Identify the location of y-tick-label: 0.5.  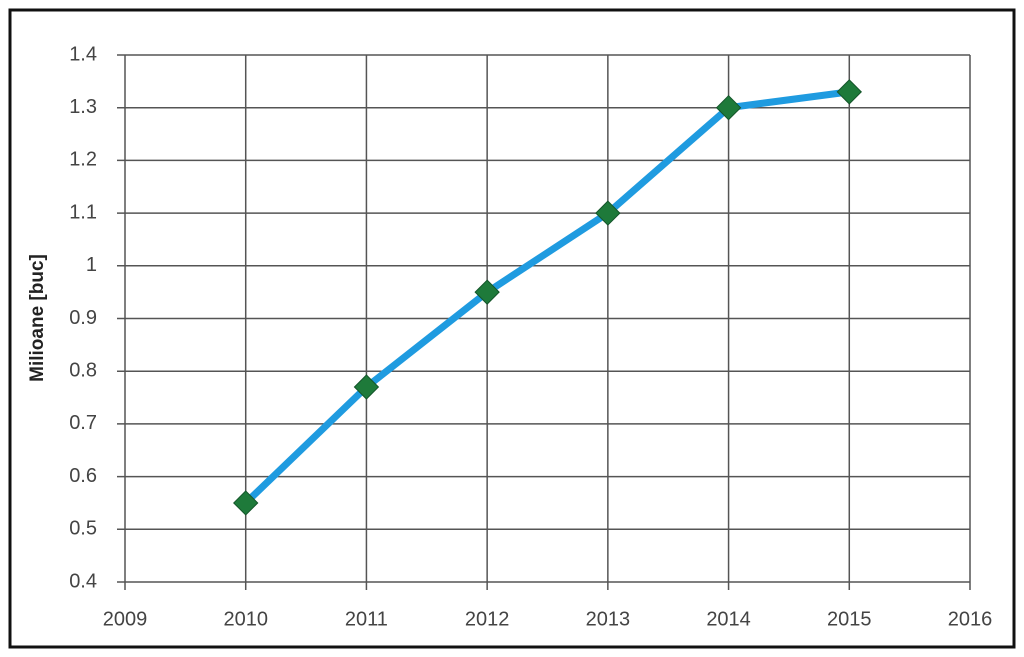
(83, 529).